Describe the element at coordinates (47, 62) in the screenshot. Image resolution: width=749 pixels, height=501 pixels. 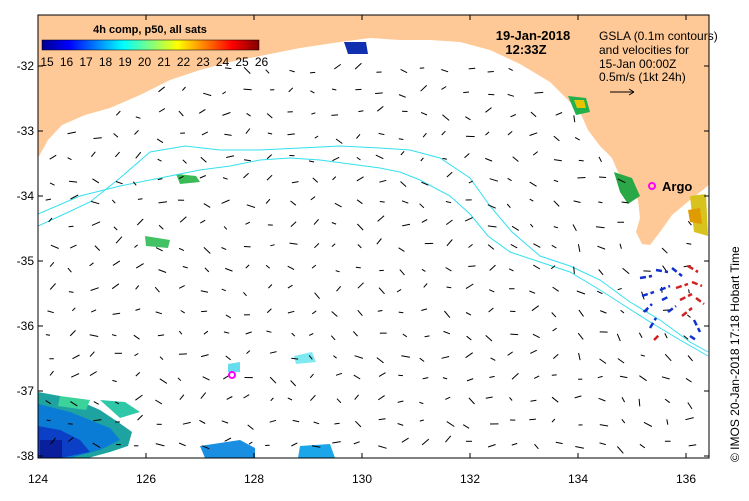
I see `colorbar-label: 15` at that location.